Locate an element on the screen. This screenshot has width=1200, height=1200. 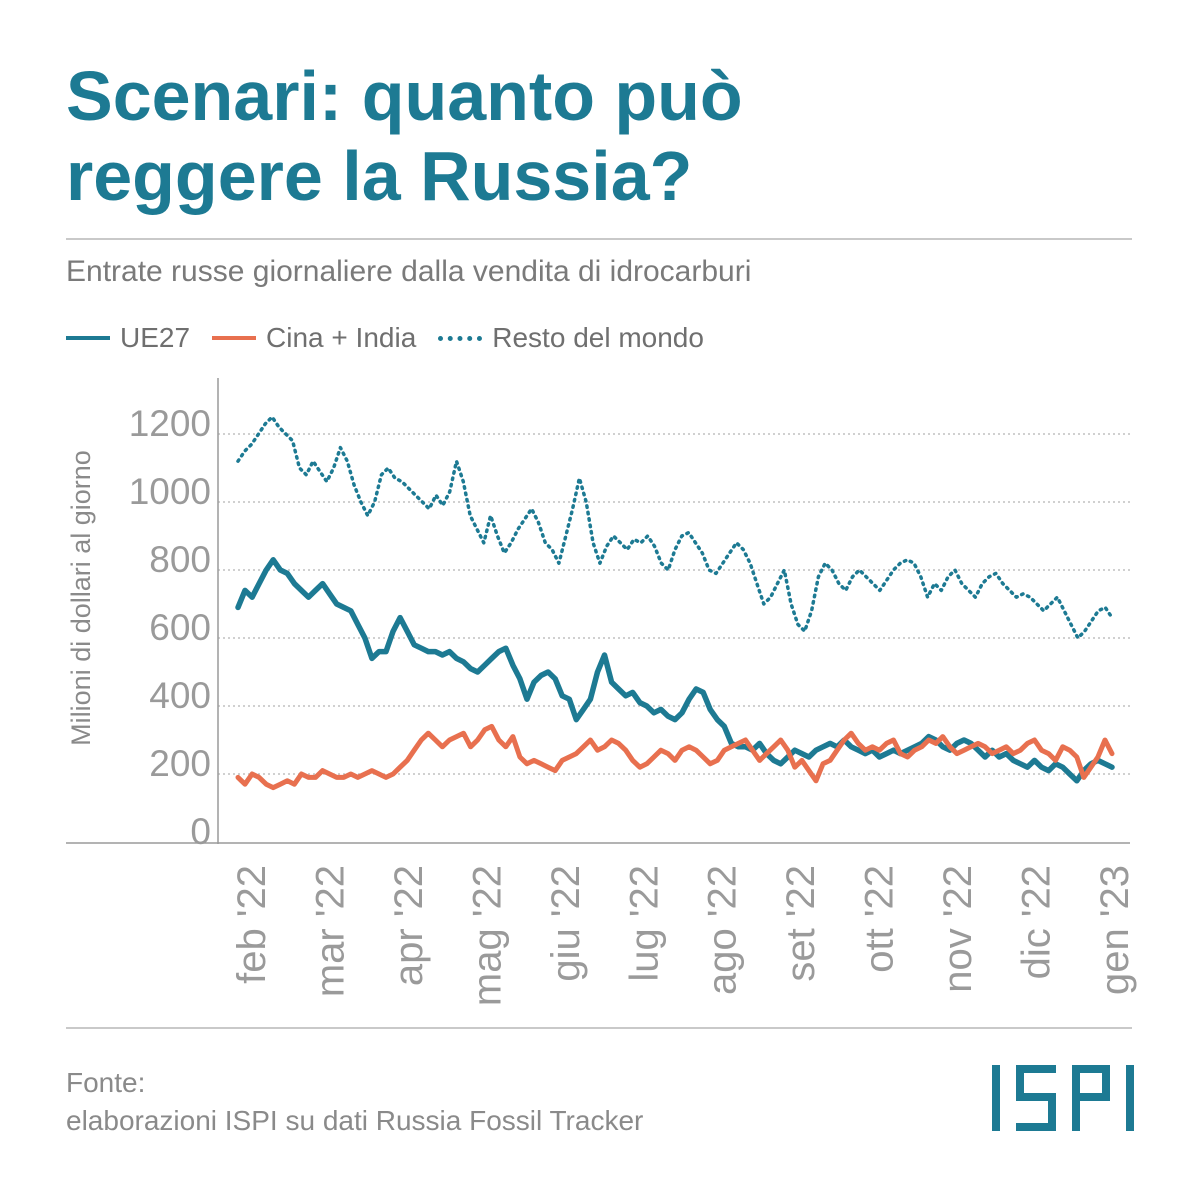
legend-item-ue27: UE27 is located at coordinates (128, 338).